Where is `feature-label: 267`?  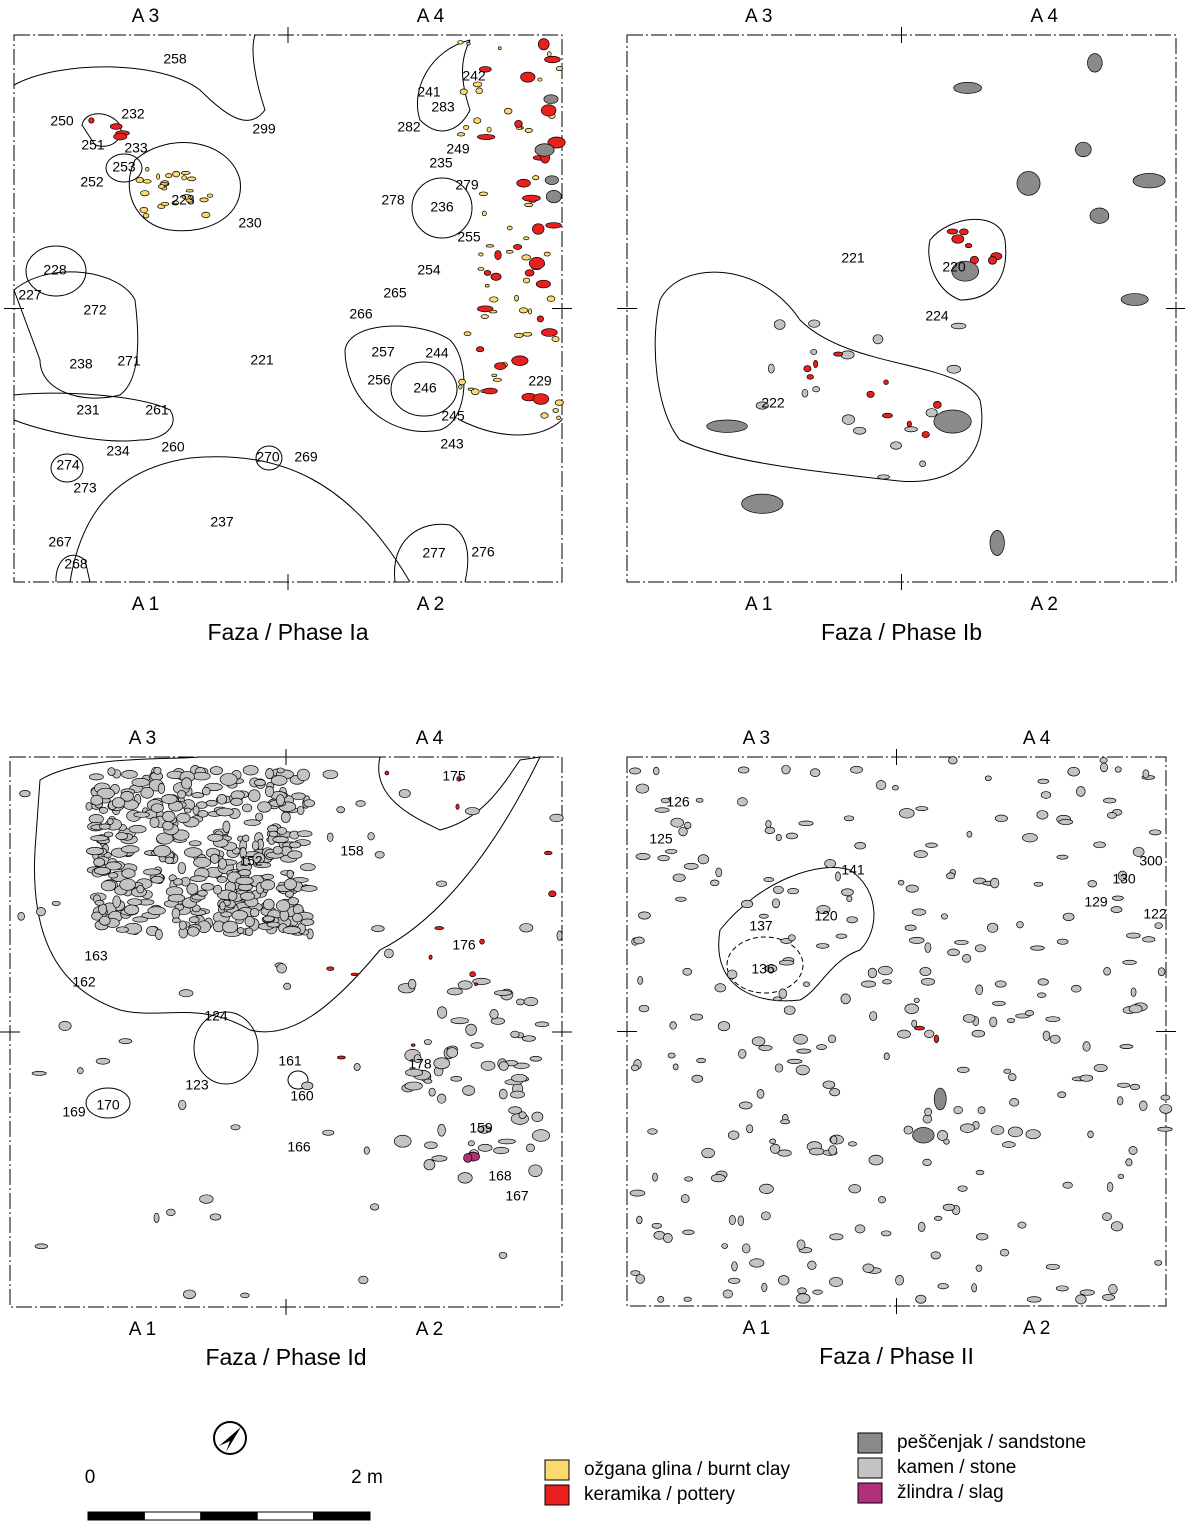 feature-label: 267 is located at coordinates (60, 542).